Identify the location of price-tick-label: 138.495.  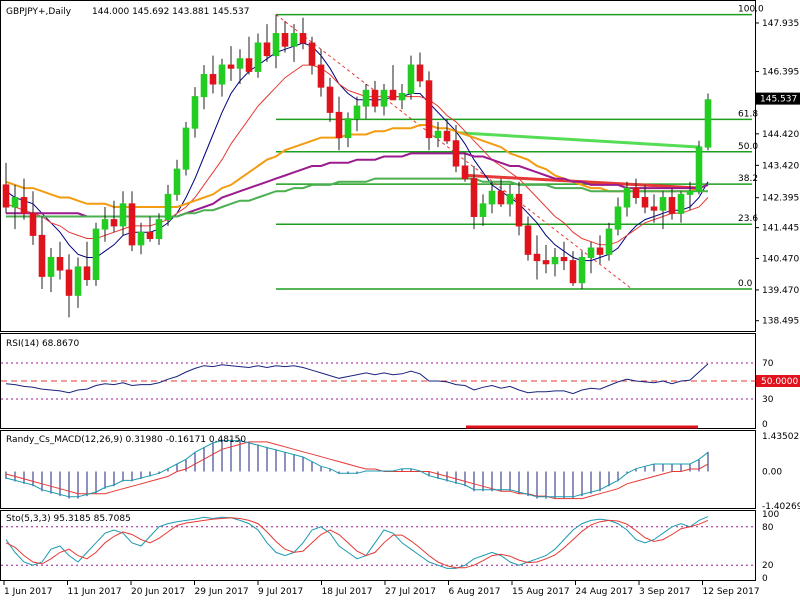
(780, 322).